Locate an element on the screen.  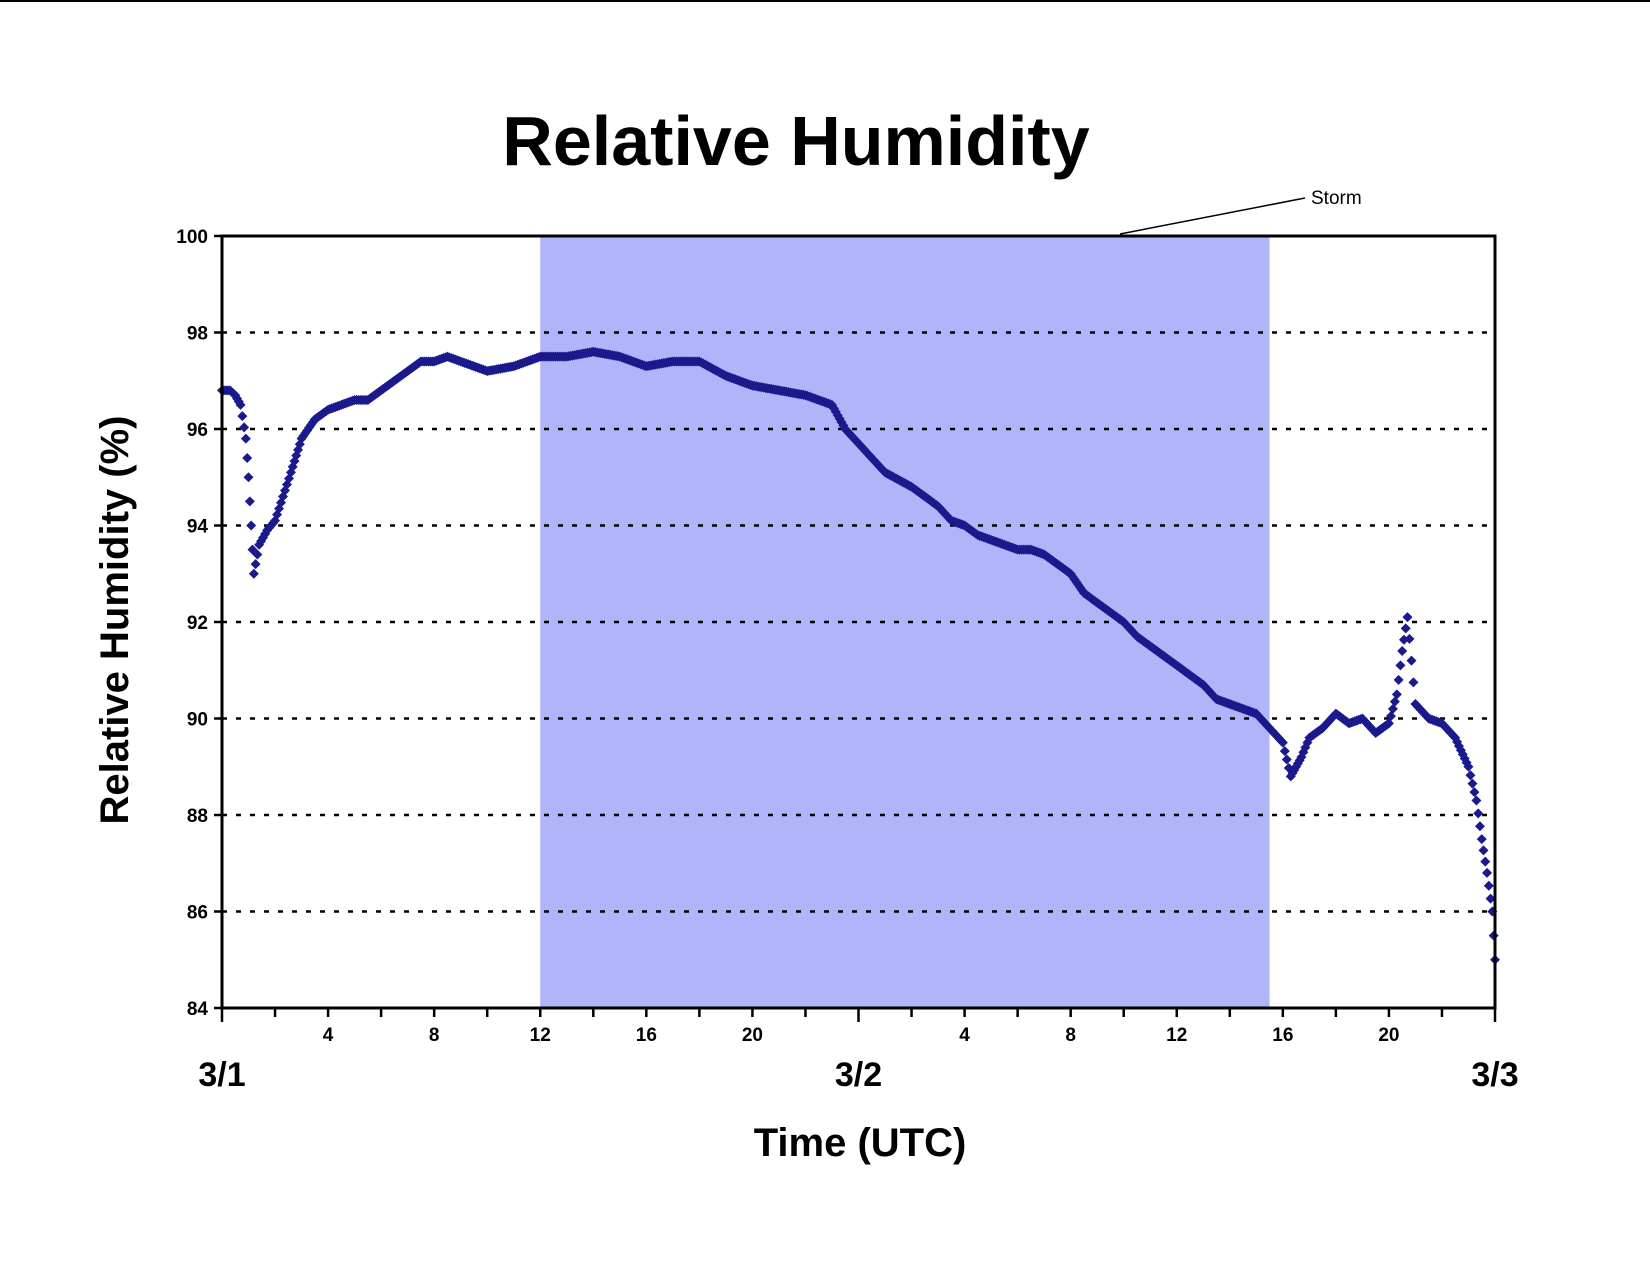
y-tick-label: 88 is located at coordinates (197, 816).